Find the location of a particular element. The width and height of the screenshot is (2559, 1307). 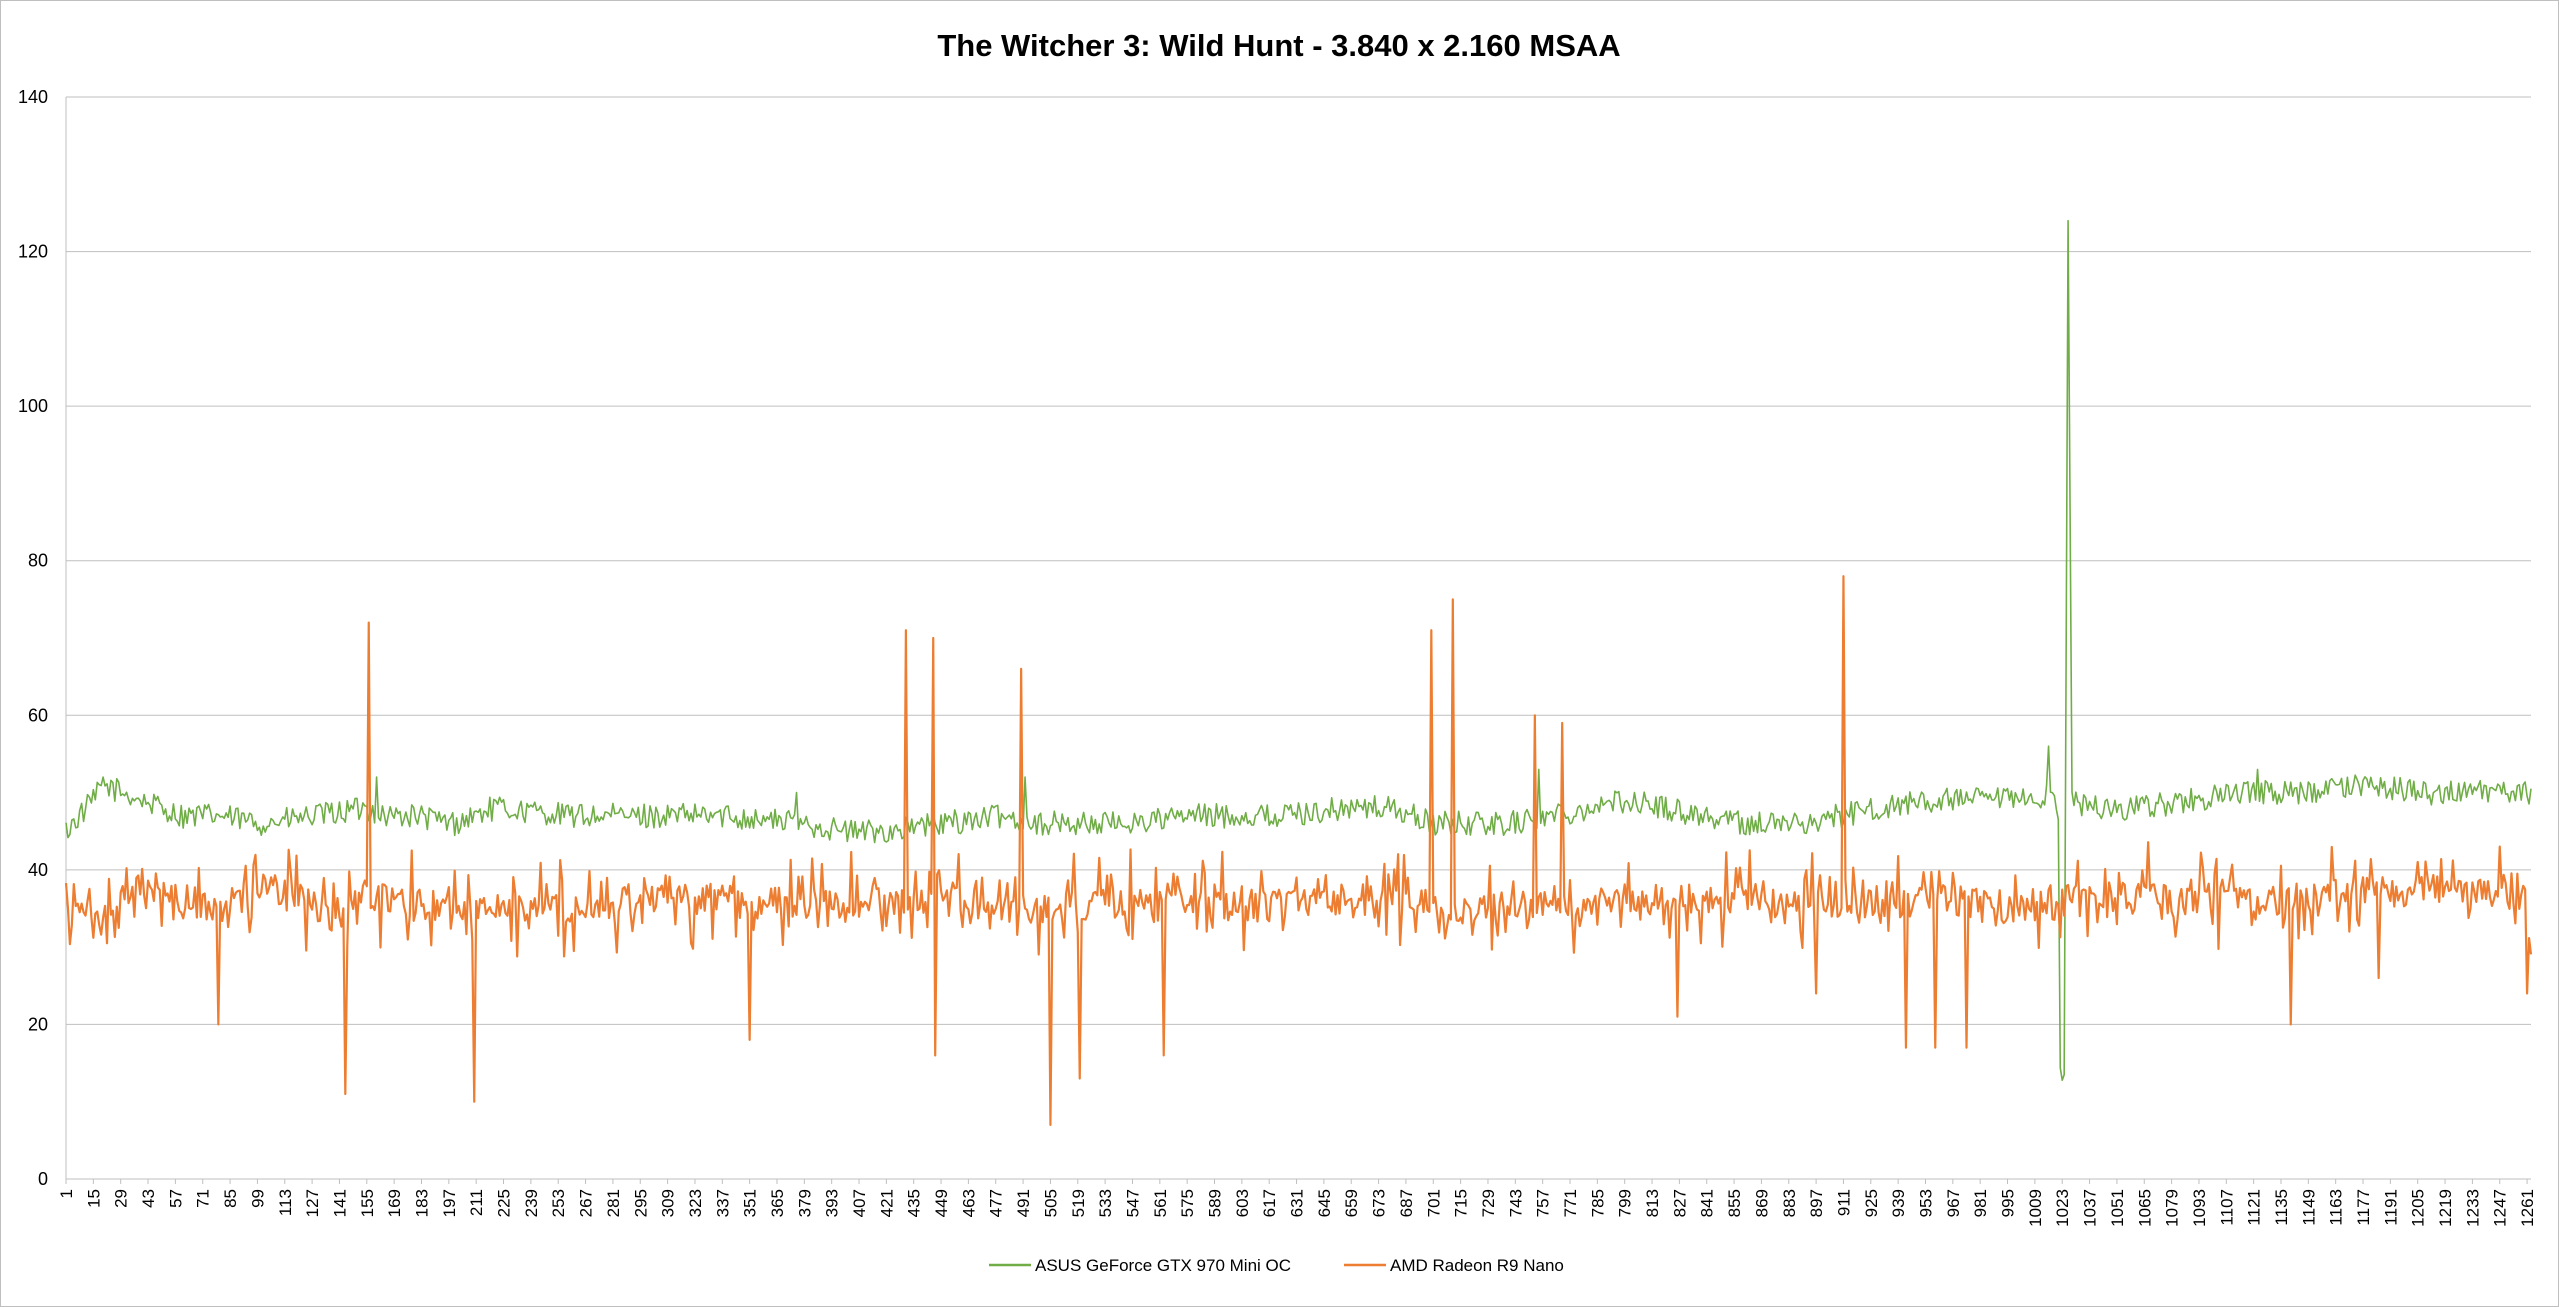

x-tick-label: 491 is located at coordinates (1023, 1203).